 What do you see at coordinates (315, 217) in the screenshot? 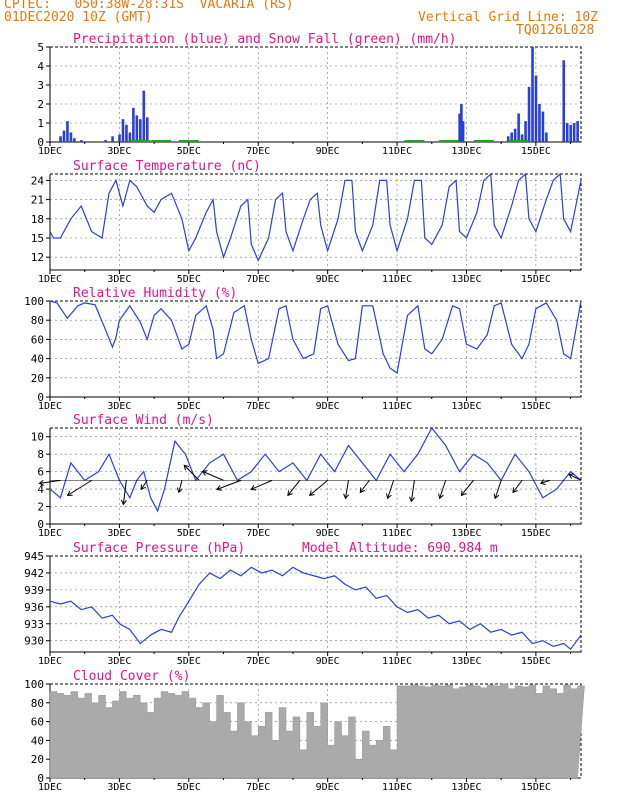
I see `temp-line` at bounding box center [315, 217].